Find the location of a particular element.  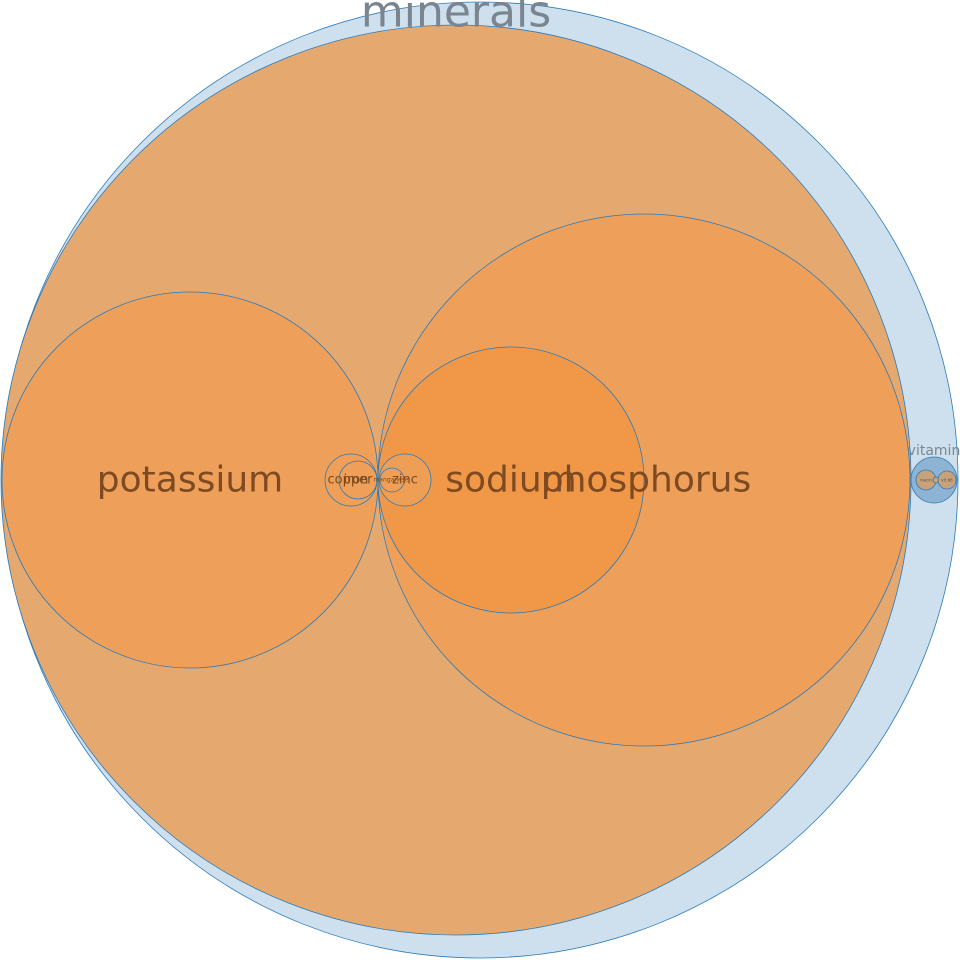

iron-label: iron is located at coordinates (356, 480).